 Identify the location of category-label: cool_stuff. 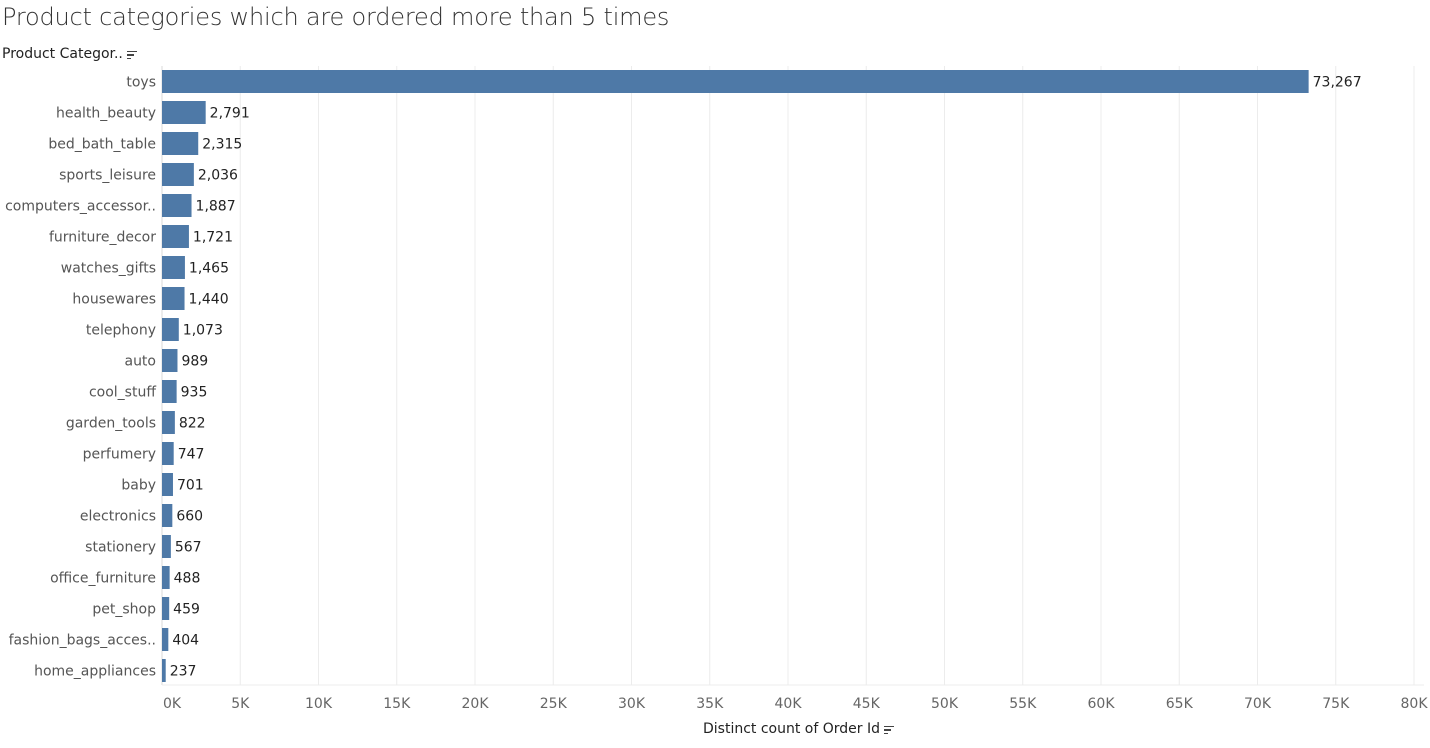
(122, 393).